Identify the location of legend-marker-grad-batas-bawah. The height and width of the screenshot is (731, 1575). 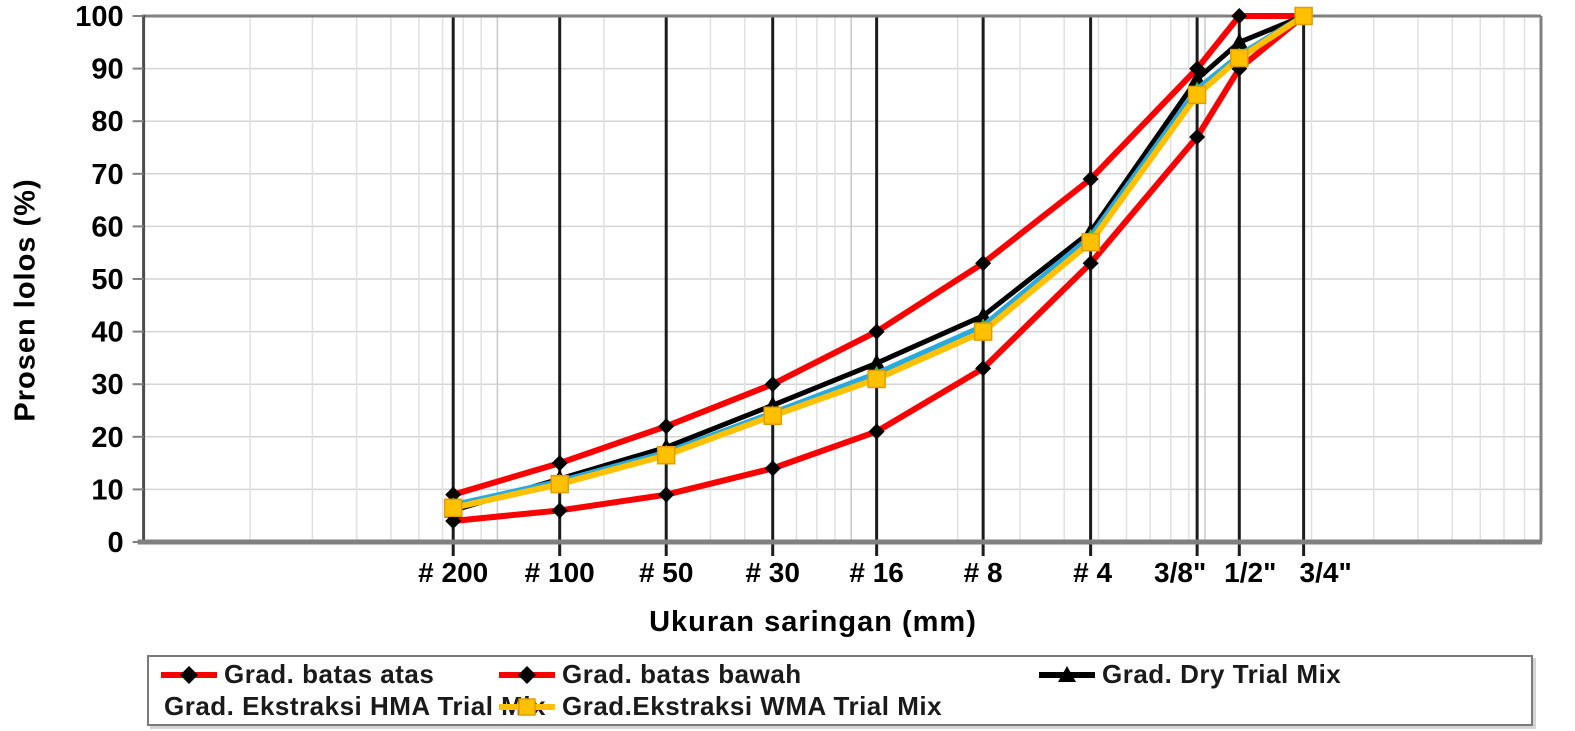
(527, 674).